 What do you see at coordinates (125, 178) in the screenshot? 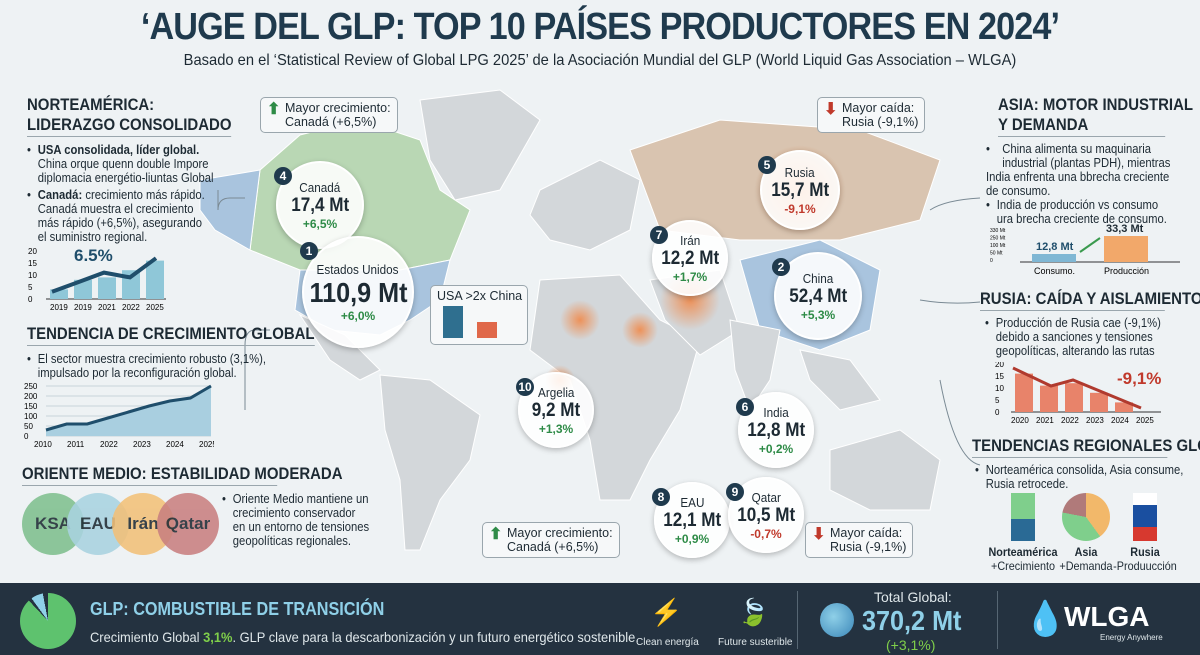
I see `bullet-text: diplomacia energétio-liuntas Global` at bounding box center [125, 178].